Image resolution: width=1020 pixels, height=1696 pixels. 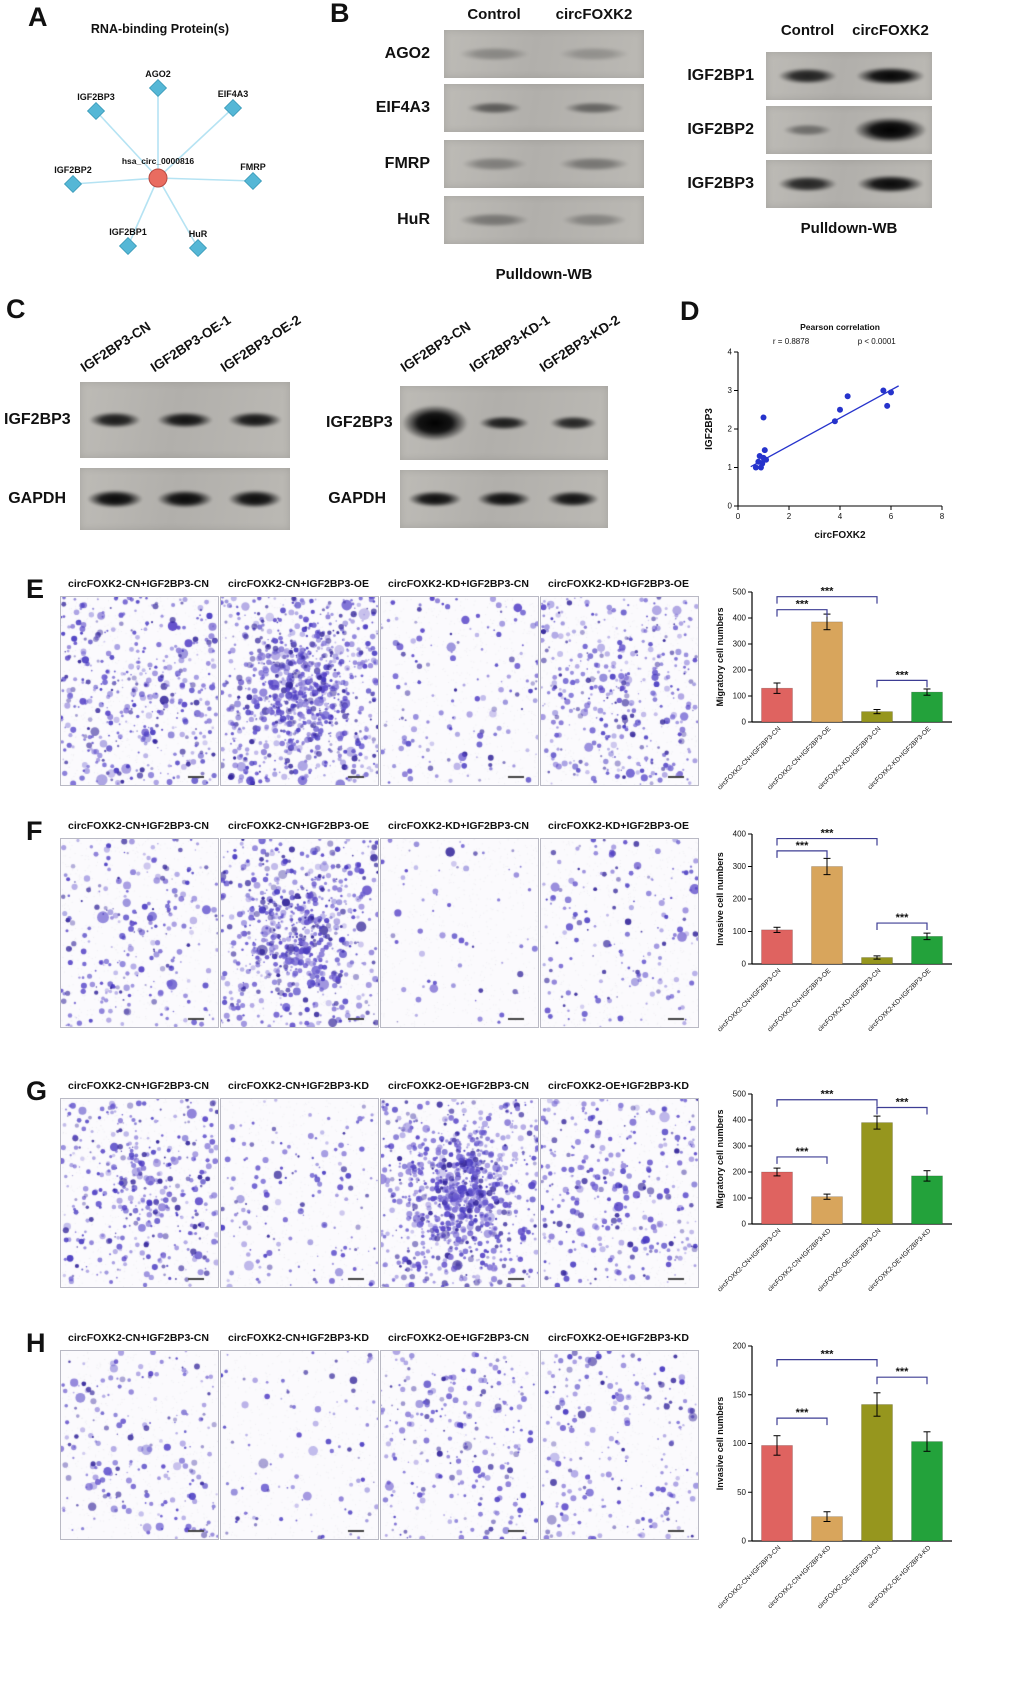 What do you see at coordinates (840, 516) in the screenshot?
I see `x-tick-label: 4` at bounding box center [840, 516].